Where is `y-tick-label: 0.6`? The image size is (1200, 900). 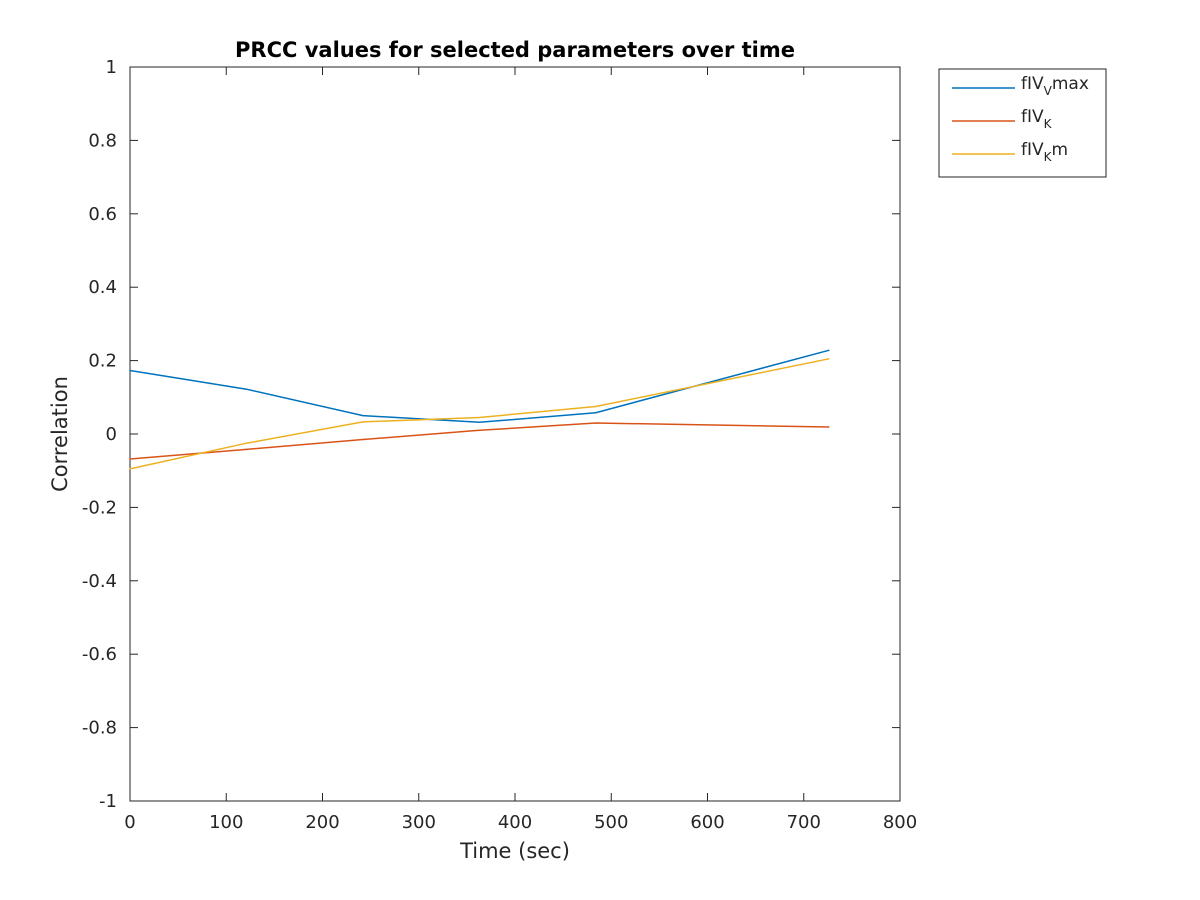 y-tick-label: 0.6 is located at coordinates (102, 214).